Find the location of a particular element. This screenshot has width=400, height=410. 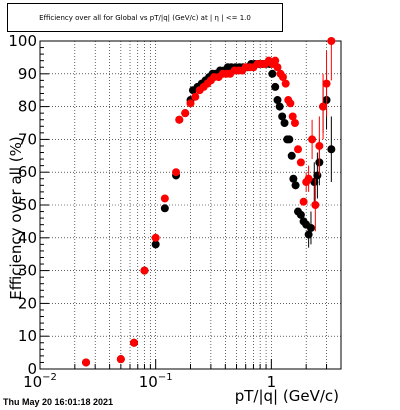

y-tick-label: 70 is located at coordinates (27, 139).